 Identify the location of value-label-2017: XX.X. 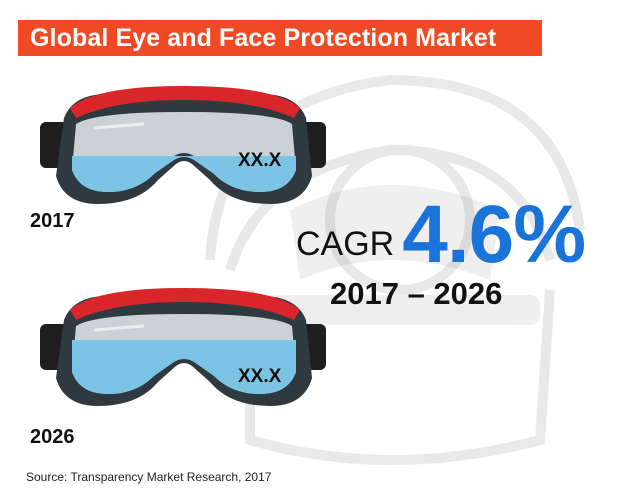
(260, 160).